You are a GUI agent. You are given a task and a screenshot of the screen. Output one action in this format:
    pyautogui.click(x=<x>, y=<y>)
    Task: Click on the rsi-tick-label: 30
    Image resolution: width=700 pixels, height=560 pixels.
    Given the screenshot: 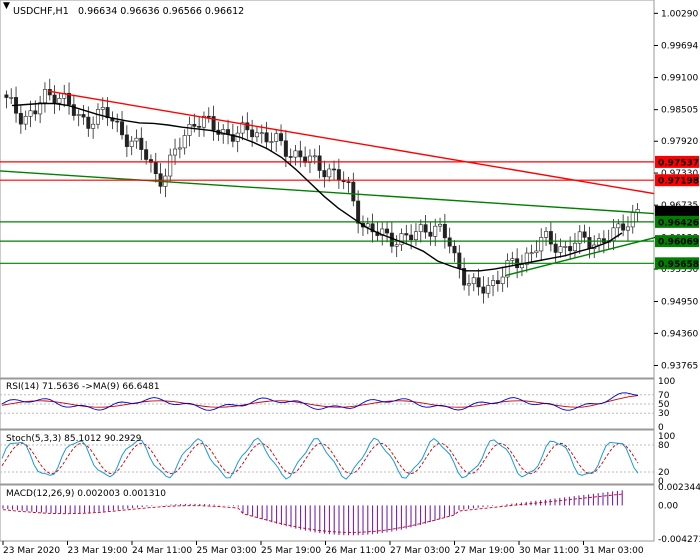 What is the action you would take?
    pyautogui.click(x=664, y=414)
    